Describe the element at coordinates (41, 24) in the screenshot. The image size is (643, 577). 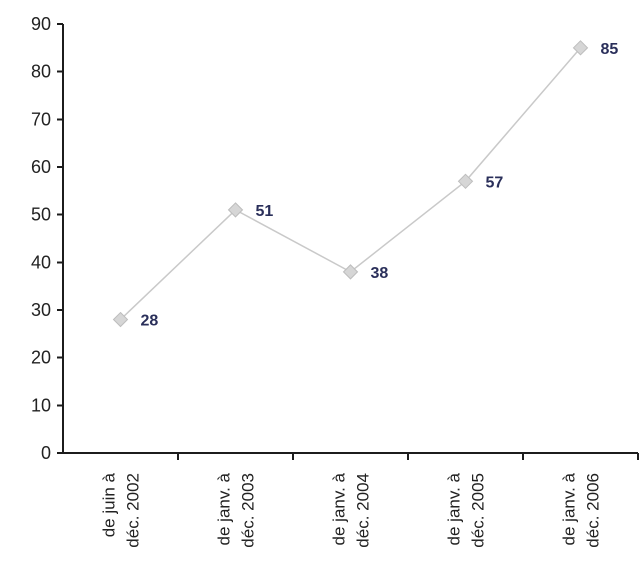
I see `y-tick-label: 90` at that location.